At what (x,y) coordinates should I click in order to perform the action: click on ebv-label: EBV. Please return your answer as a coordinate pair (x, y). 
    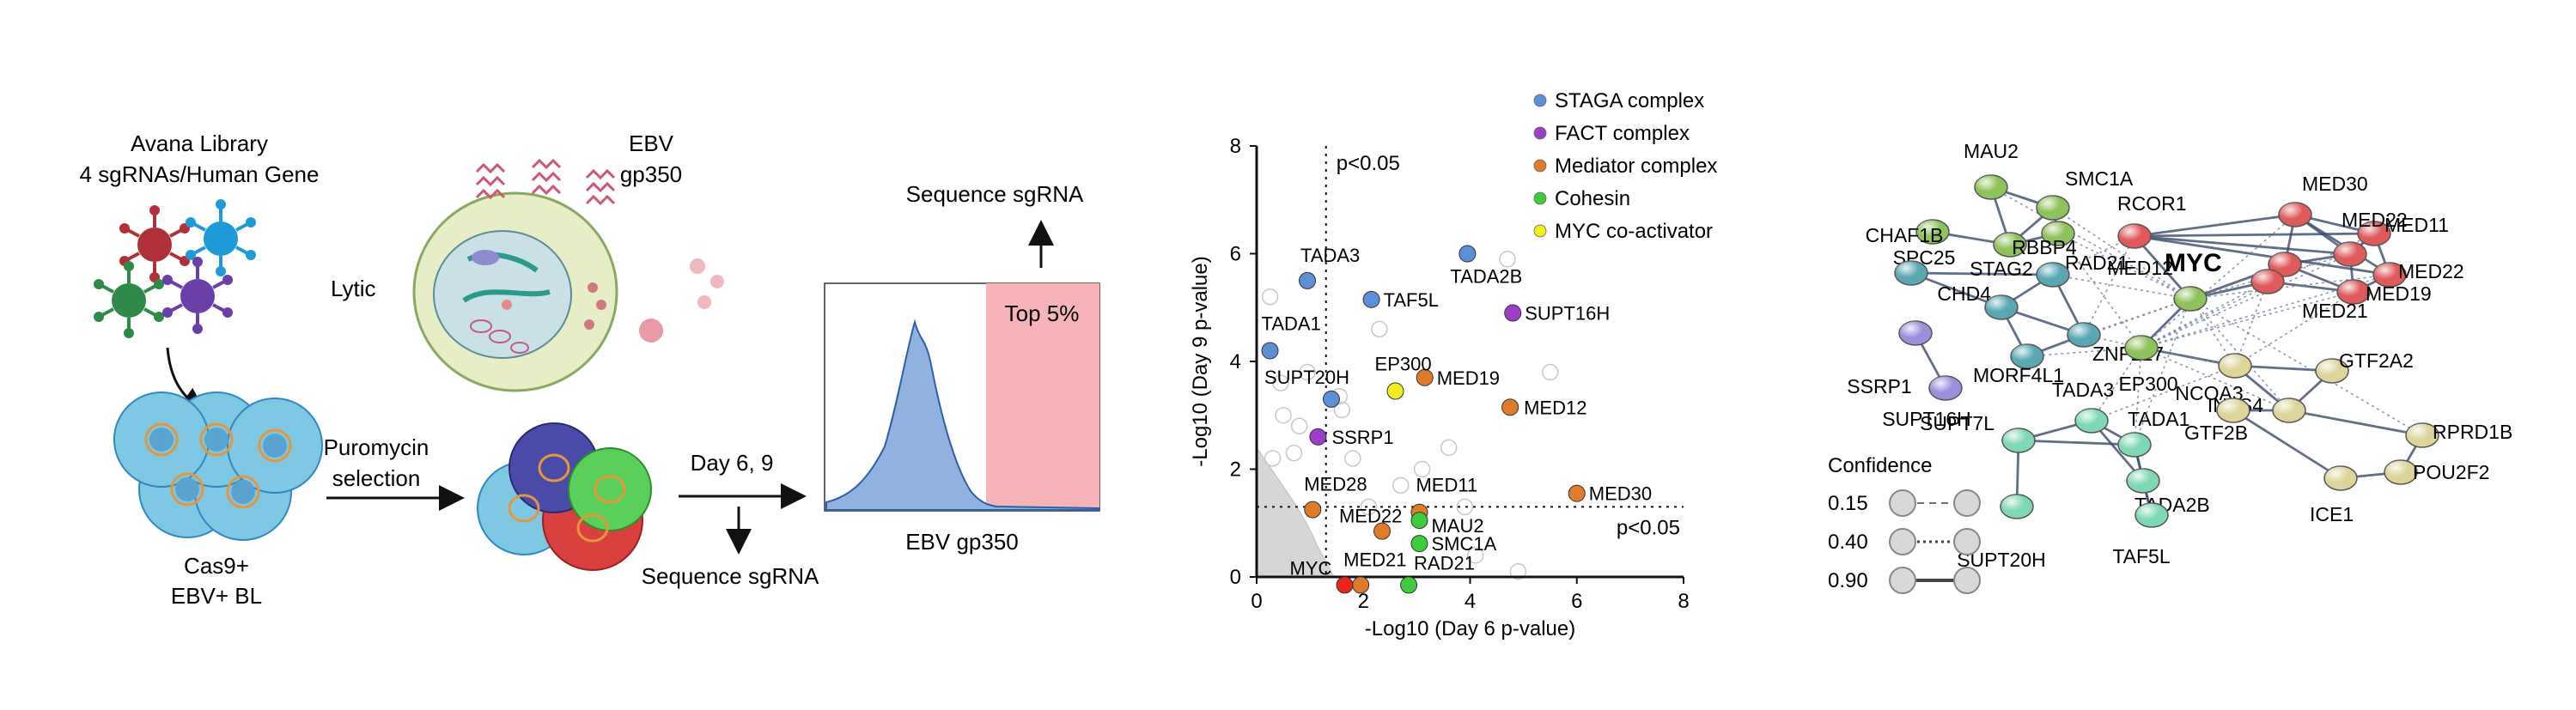
    Looking at the image, I should click on (651, 143).